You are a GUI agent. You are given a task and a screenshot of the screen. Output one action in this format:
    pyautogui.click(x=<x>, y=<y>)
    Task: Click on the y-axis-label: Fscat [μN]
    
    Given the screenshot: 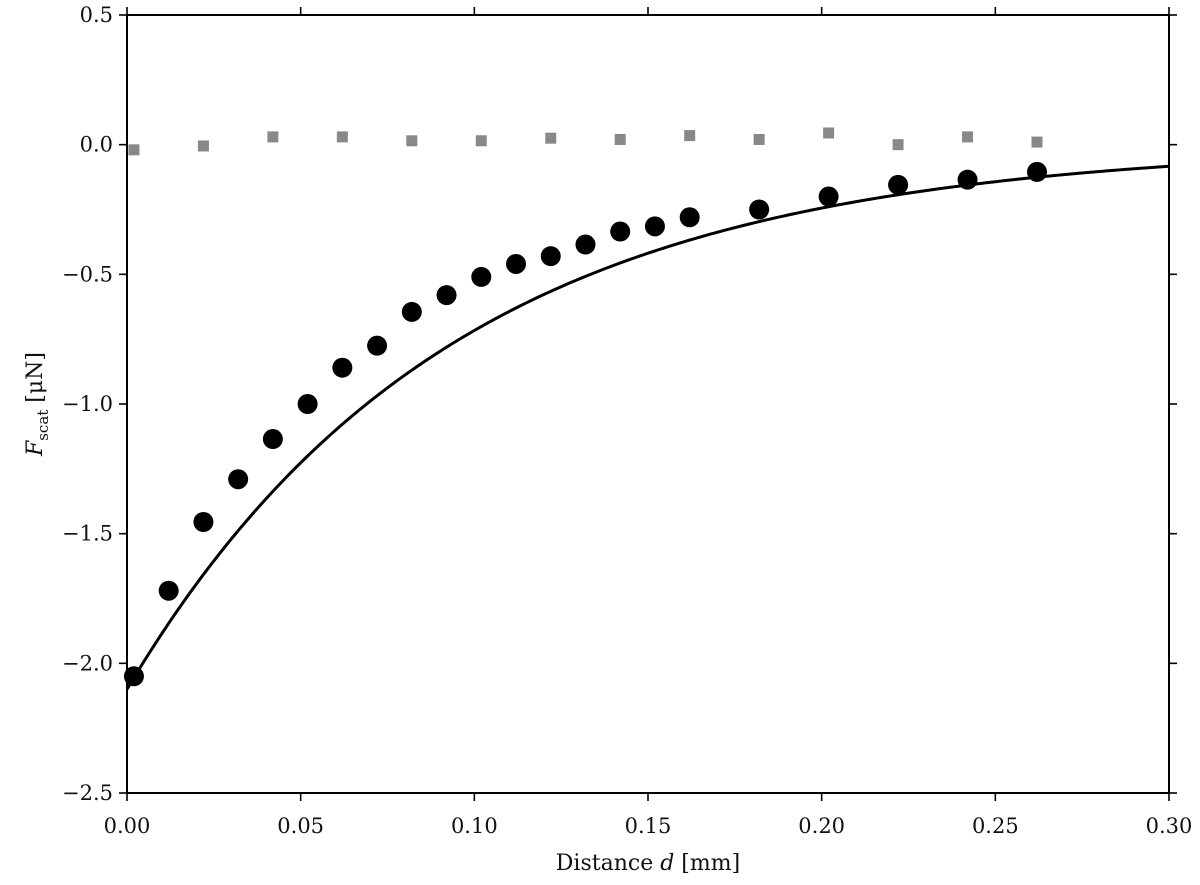 What is the action you would take?
    pyautogui.click(x=37, y=404)
    